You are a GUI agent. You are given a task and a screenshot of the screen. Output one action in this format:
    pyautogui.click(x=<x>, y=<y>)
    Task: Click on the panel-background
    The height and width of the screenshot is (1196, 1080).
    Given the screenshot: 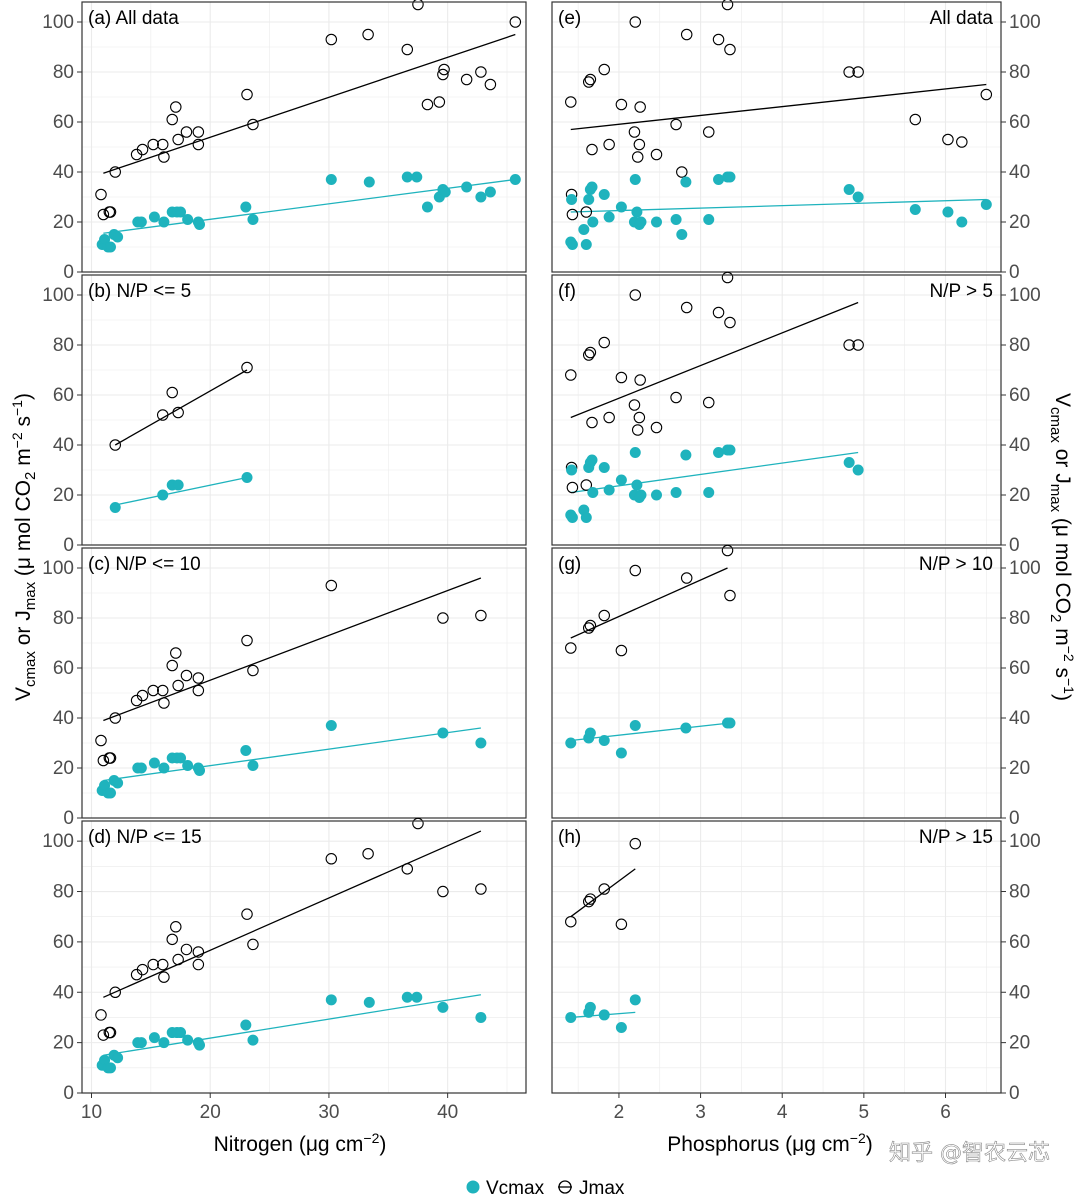 What is the action you would take?
    pyautogui.click(x=304, y=957)
    